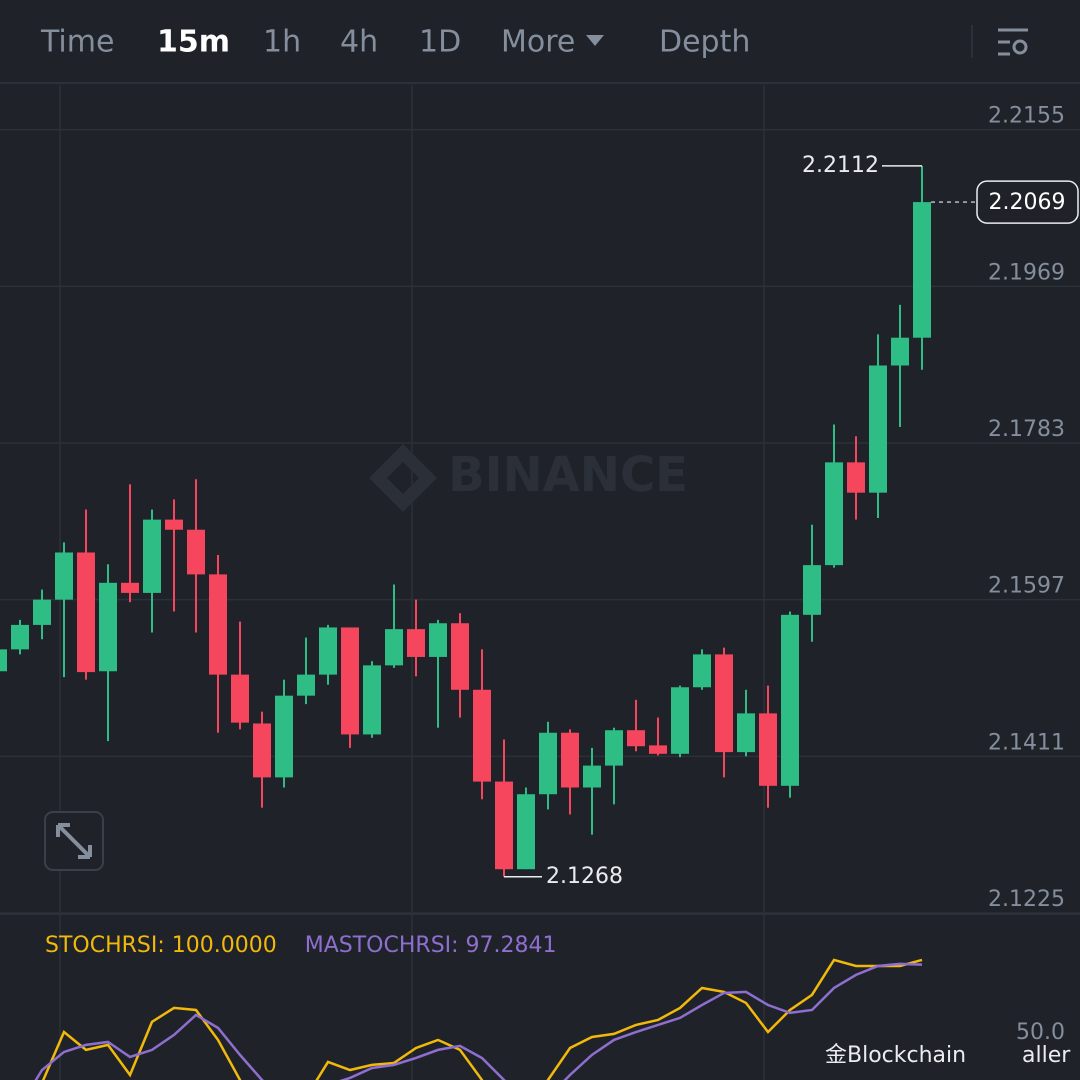  What do you see at coordinates (1026, 116) in the screenshot?
I see `y-tick-label: 2.2155` at bounding box center [1026, 116].